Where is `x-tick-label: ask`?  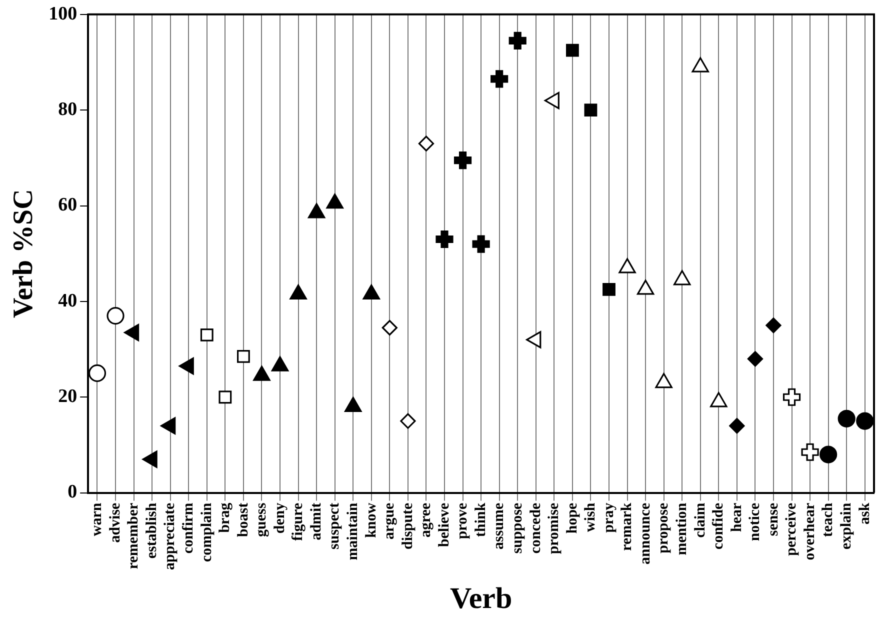
x-tick-label: ask is located at coordinates (864, 513).